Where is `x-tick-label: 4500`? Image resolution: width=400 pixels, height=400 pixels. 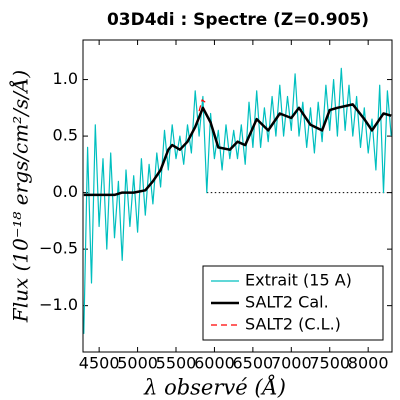
x-tick-label: 4500 is located at coordinates (99, 363).